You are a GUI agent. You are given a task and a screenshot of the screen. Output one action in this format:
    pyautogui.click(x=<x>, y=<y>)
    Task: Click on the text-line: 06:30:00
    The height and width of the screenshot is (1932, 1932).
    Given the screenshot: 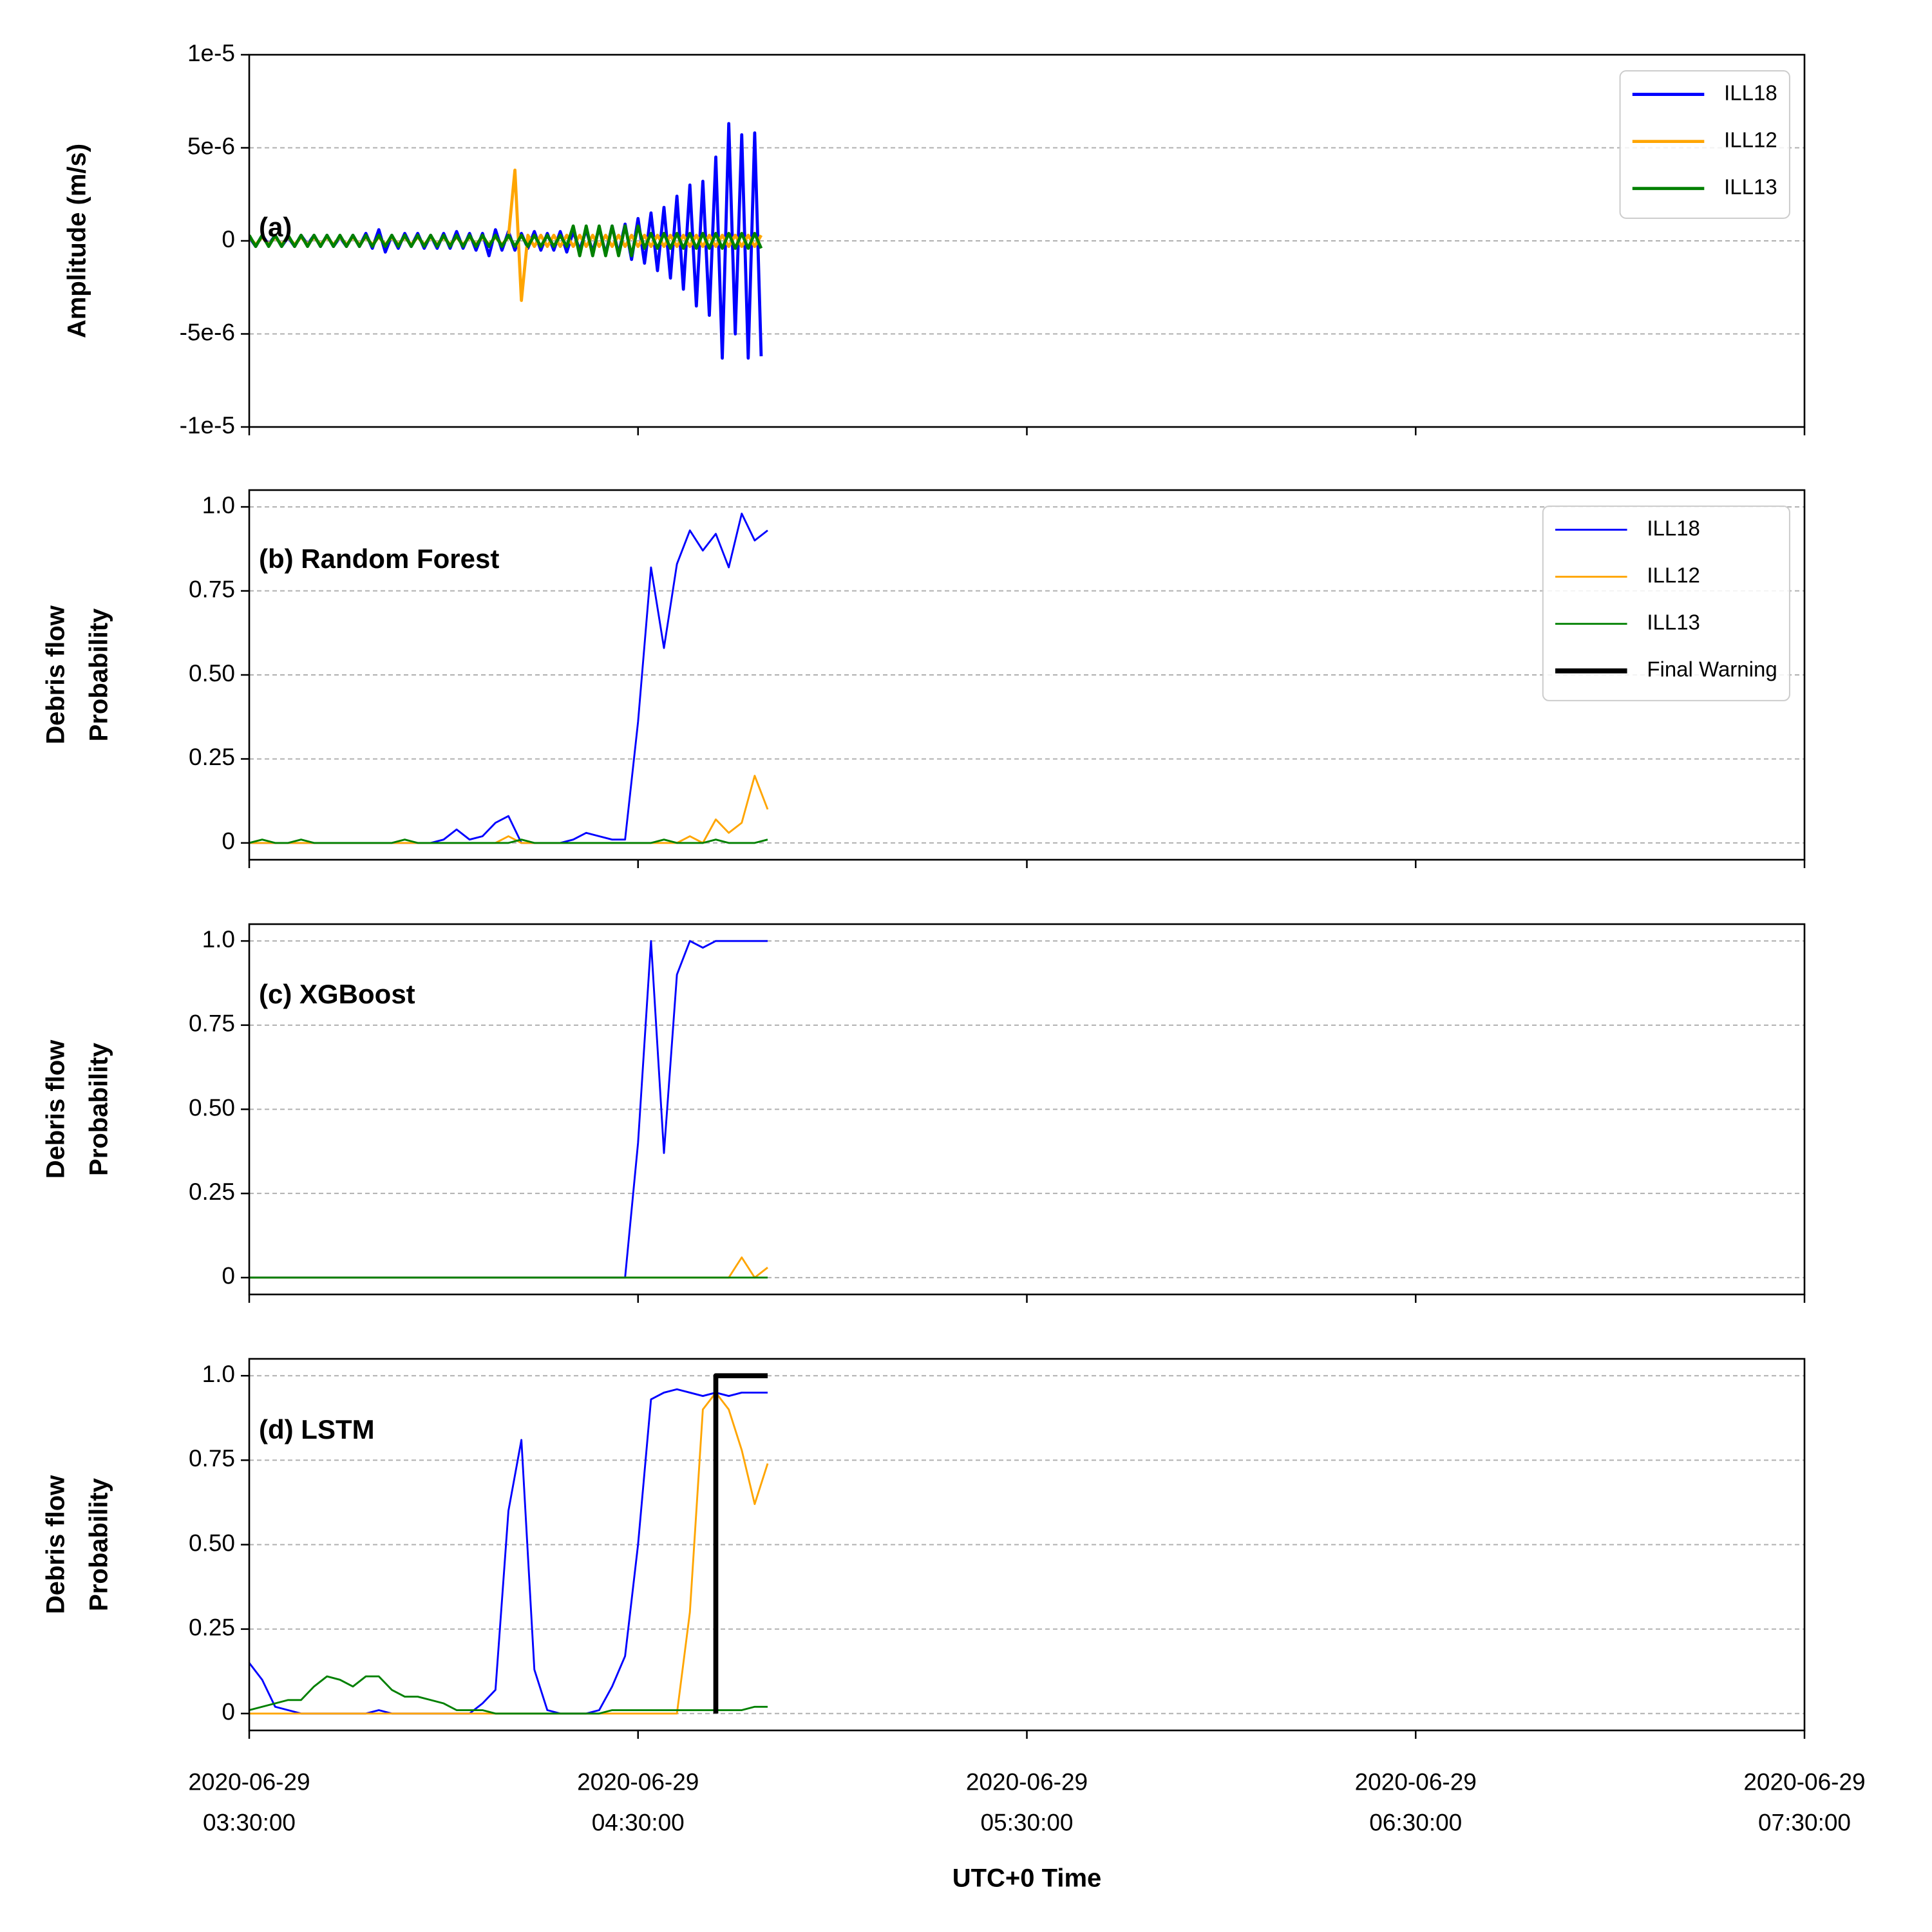 What is the action you would take?
    pyautogui.click(x=1415, y=1822)
    